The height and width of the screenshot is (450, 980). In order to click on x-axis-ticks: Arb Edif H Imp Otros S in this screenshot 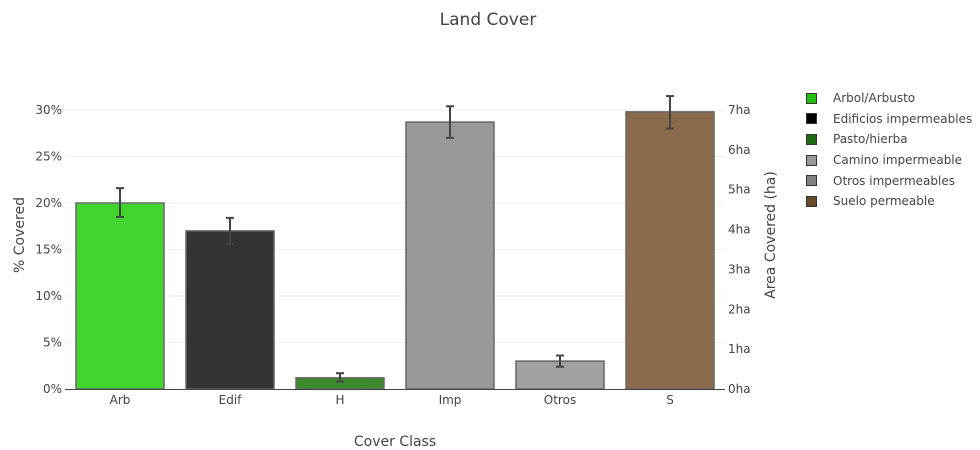, I will do `click(392, 400)`.